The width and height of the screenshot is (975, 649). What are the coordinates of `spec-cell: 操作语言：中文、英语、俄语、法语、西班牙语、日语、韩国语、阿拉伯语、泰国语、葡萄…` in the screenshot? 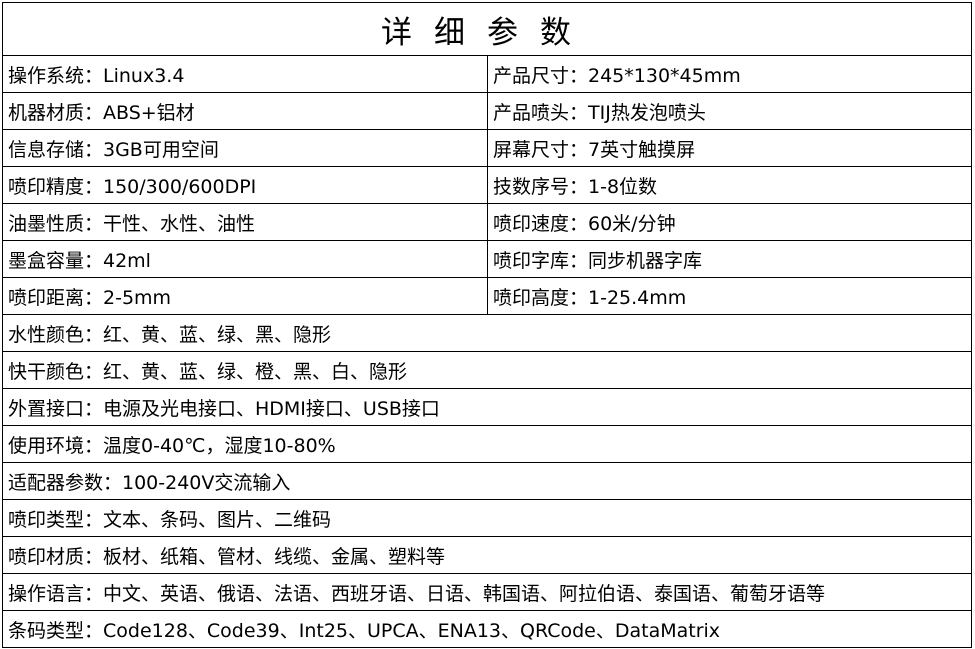 It's located at (487, 592).